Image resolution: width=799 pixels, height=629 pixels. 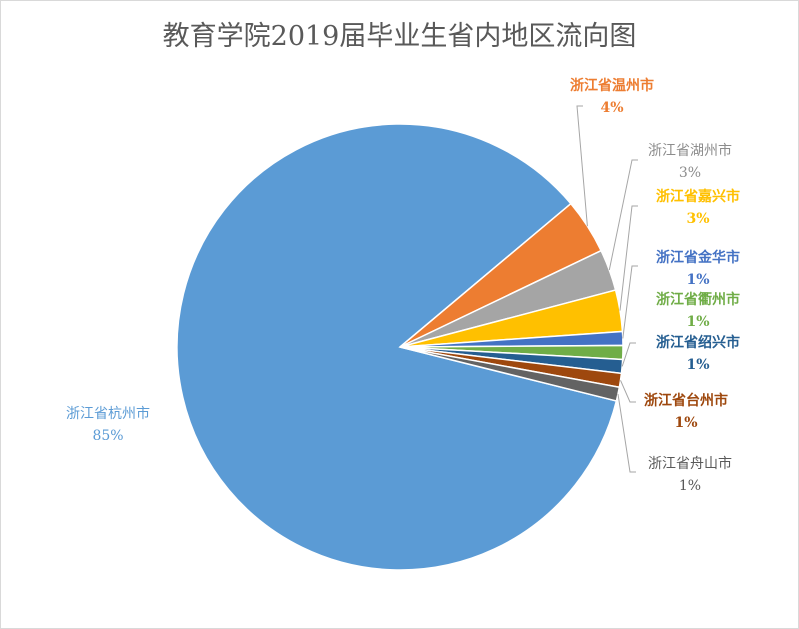 What do you see at coordinates (607, 289) in the screenshot?
I see `leader-lines` at bounding box center [607, 289].